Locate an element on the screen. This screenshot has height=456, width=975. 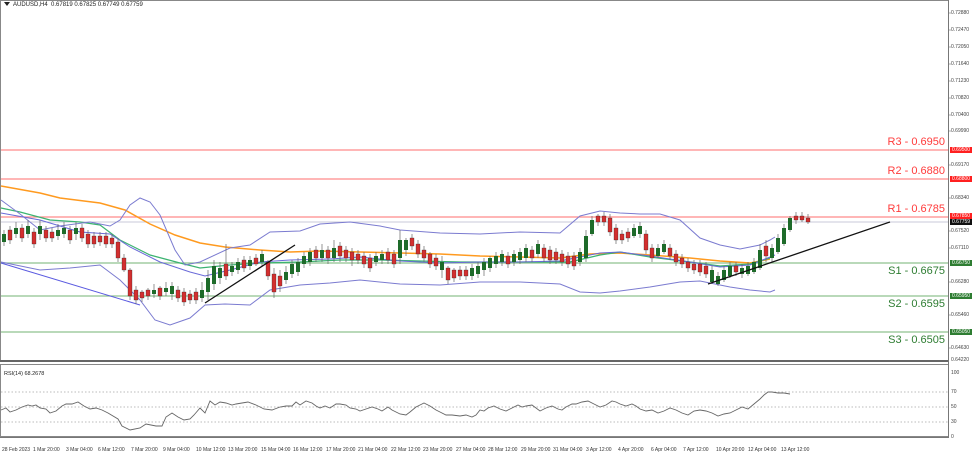
time-tick: 10 Apr 20:00 is located at coordinates (730, 450).